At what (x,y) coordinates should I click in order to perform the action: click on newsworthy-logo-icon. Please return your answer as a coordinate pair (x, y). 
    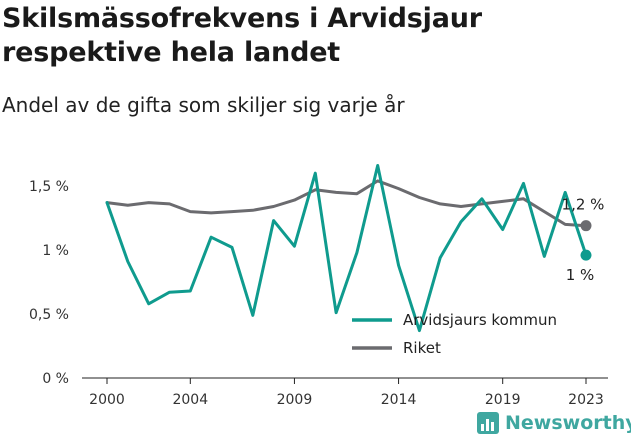
    Looking at the image, I should click on (488, 423).